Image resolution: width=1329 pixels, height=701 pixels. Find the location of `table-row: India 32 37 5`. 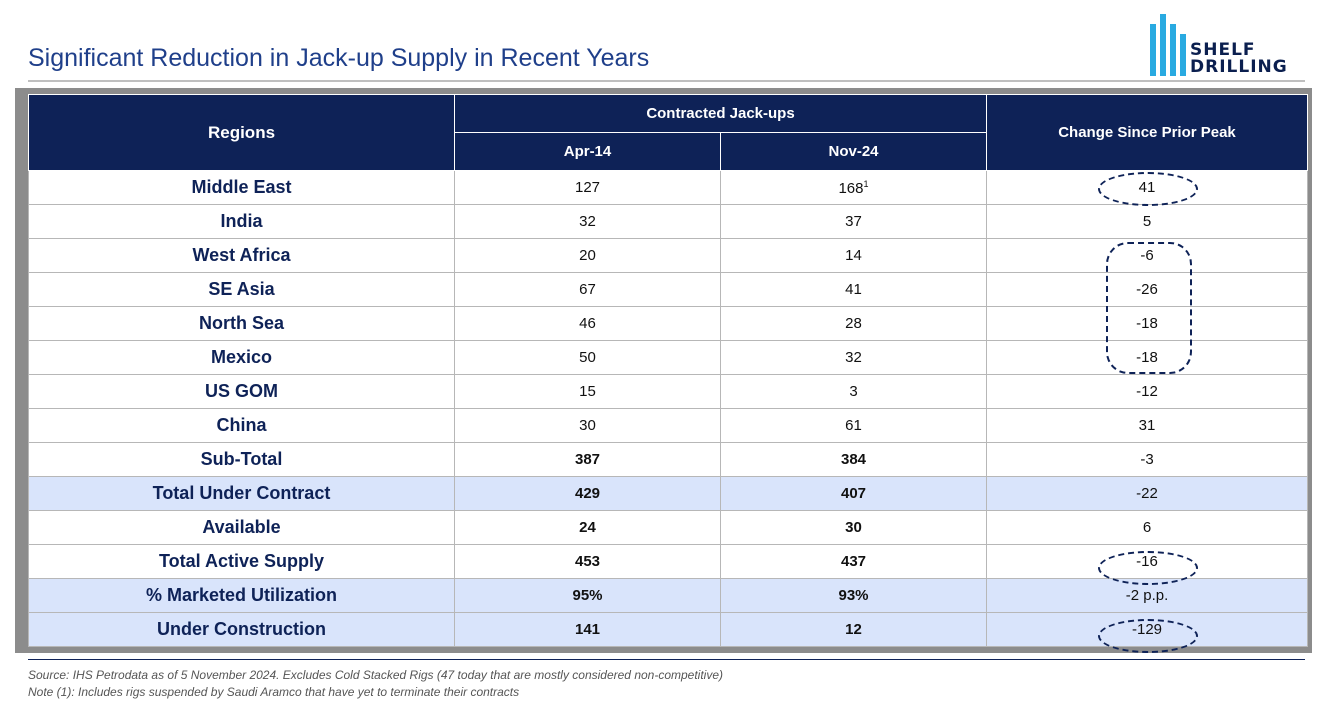

table-row: India 32 37 5 is located at coordinates (668, 221).